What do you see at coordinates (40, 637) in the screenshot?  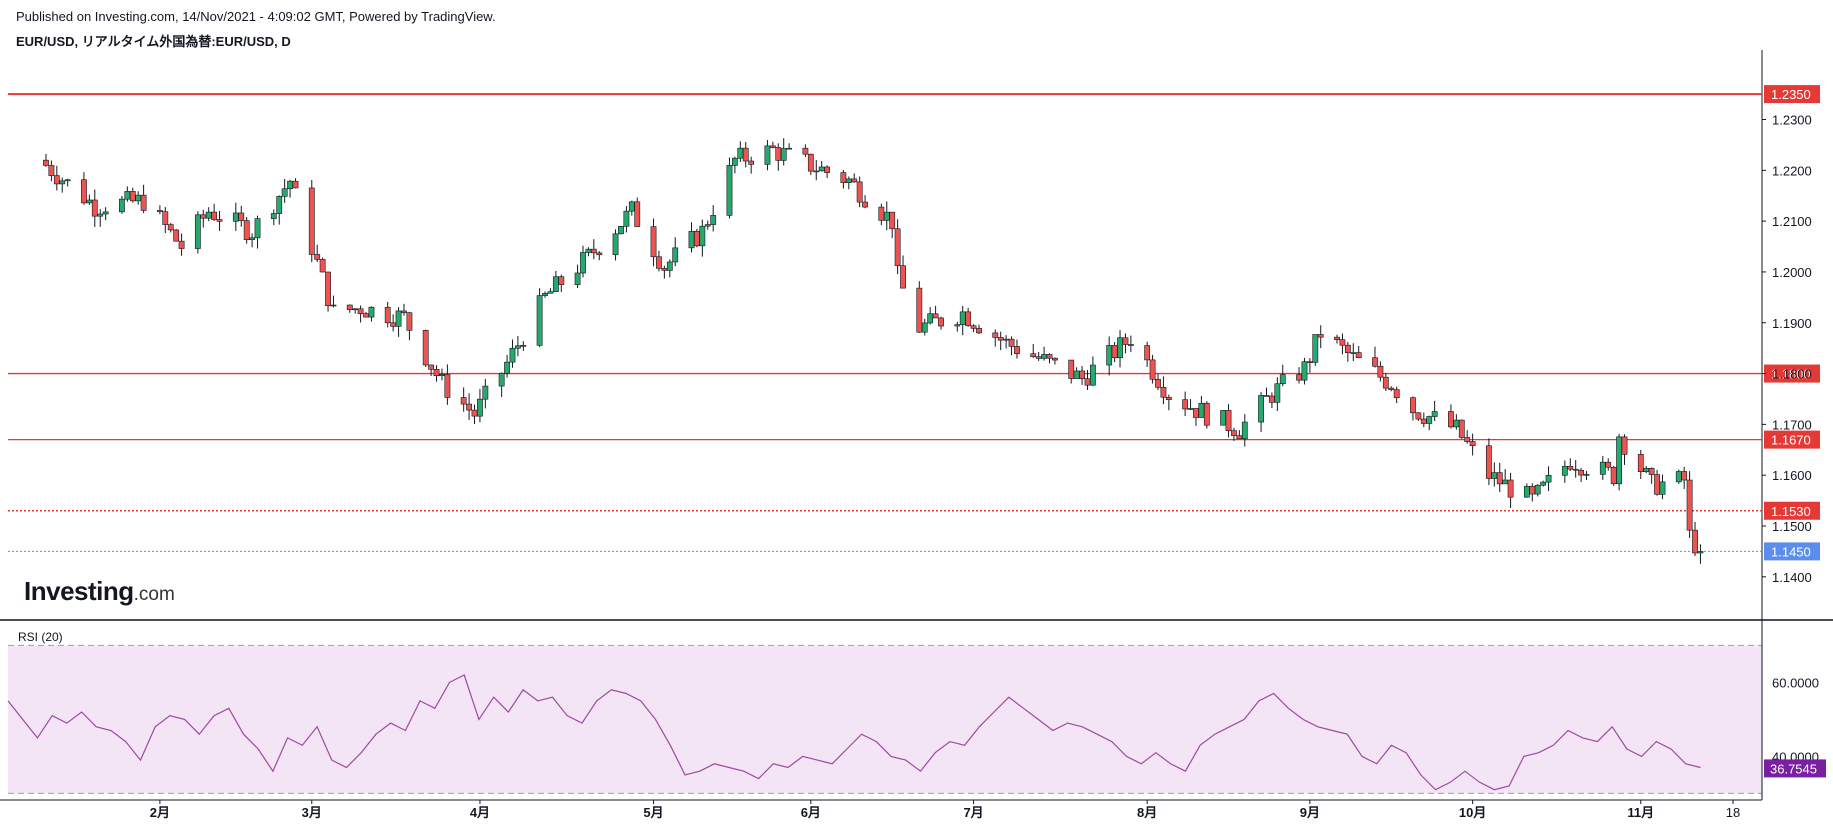 I see `rsi-title: RSI (20)` at bounding box center [40, 637].